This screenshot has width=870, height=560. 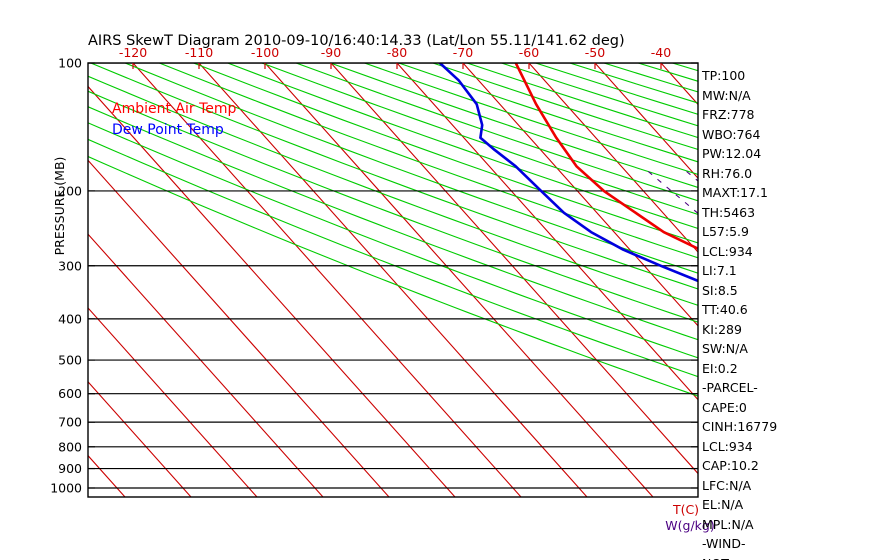 What do you see at coordinates (70, 265) in the screenshot?
I see `pressure-tick-label: 300` at bounding box center [70, 265].